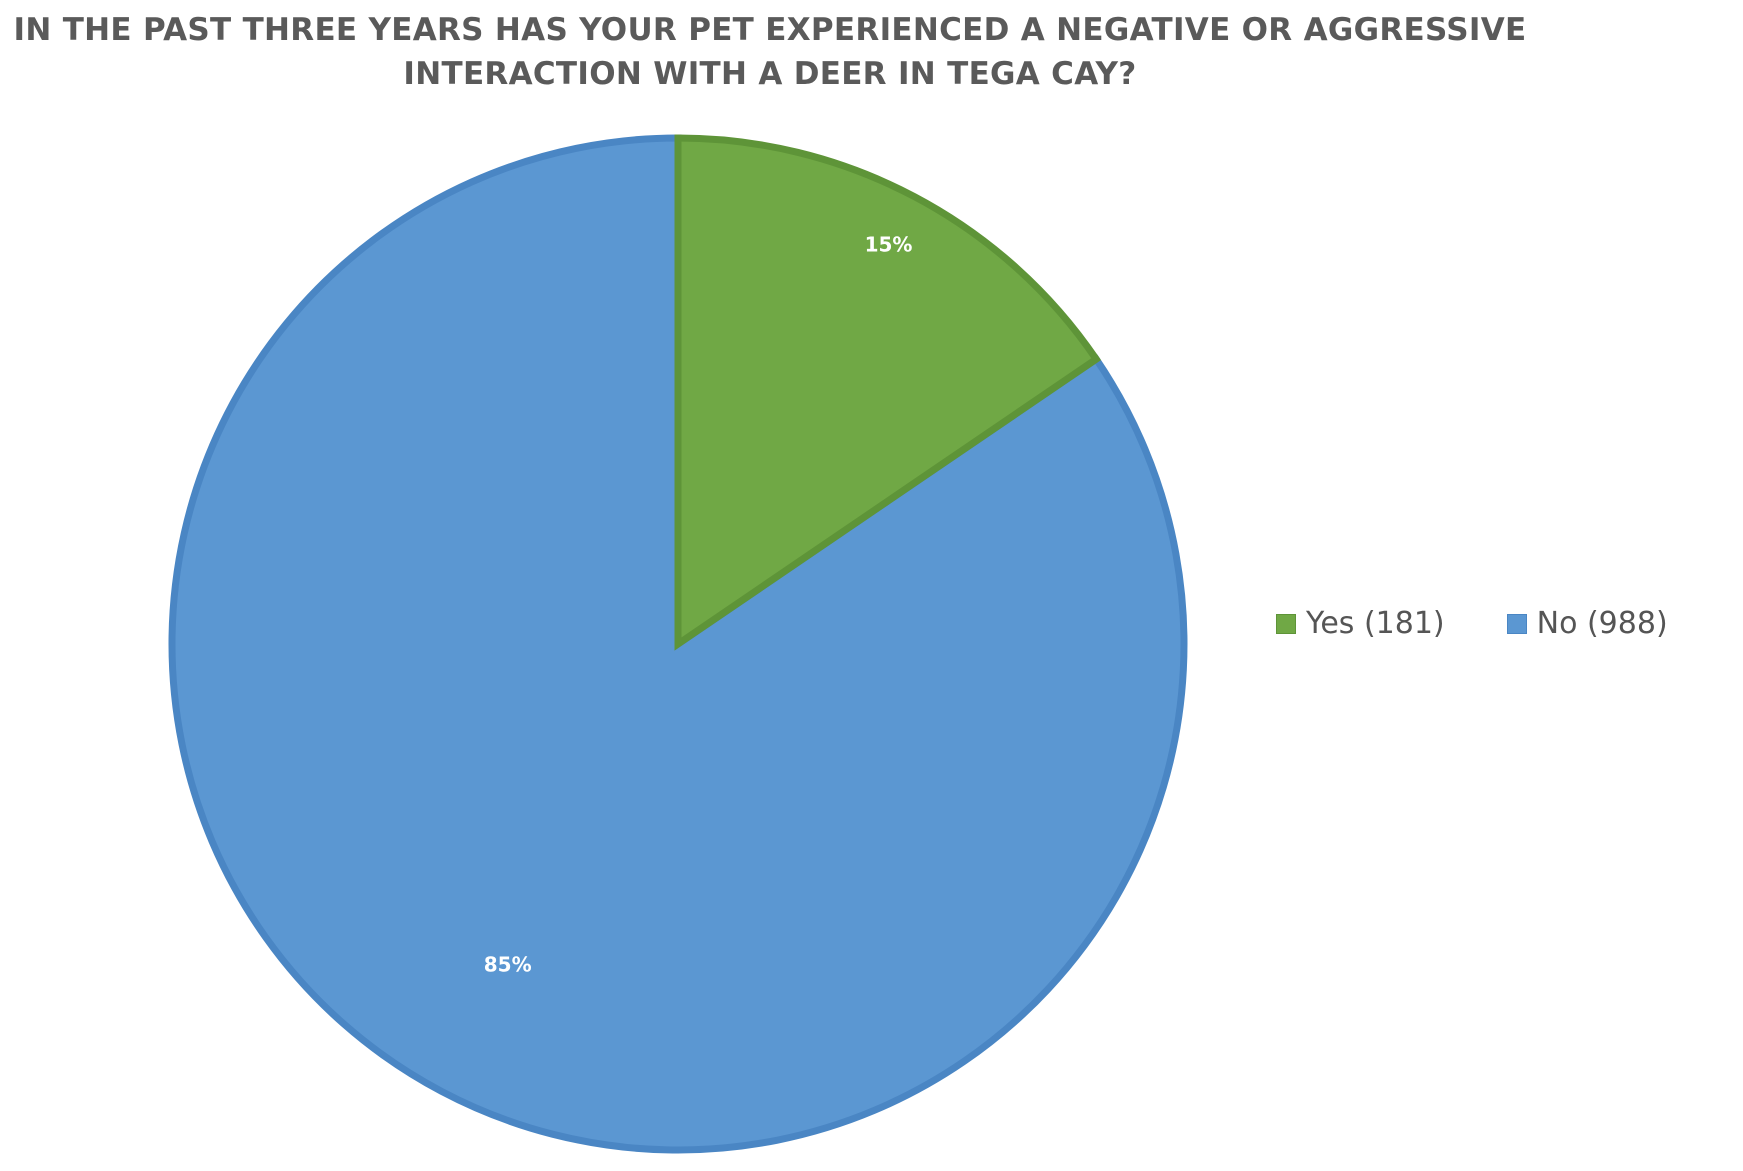 This screenshot has height=1171, width=1743. What do you see at coordinates (1286, 623) in the screenshot?
I see `legend-swatch-yes` at bounding box center [1286, 623].